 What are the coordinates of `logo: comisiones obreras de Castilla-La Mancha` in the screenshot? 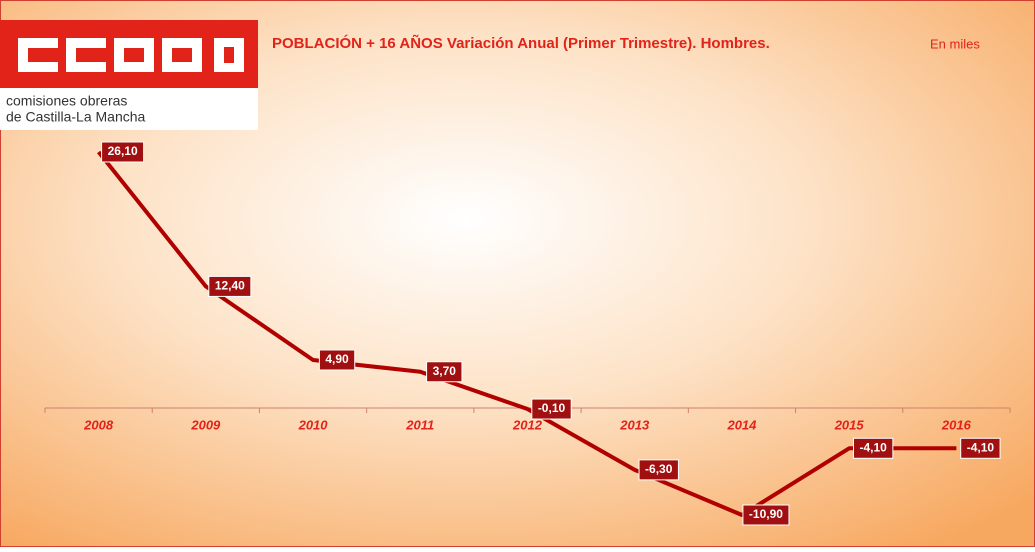 It's located at (129, 75).